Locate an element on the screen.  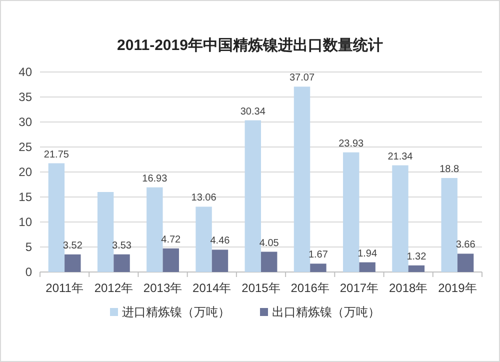
chart-title: 2011-2019年中国精炼镍进出口数量统计 is located at coordinates (250, 45).